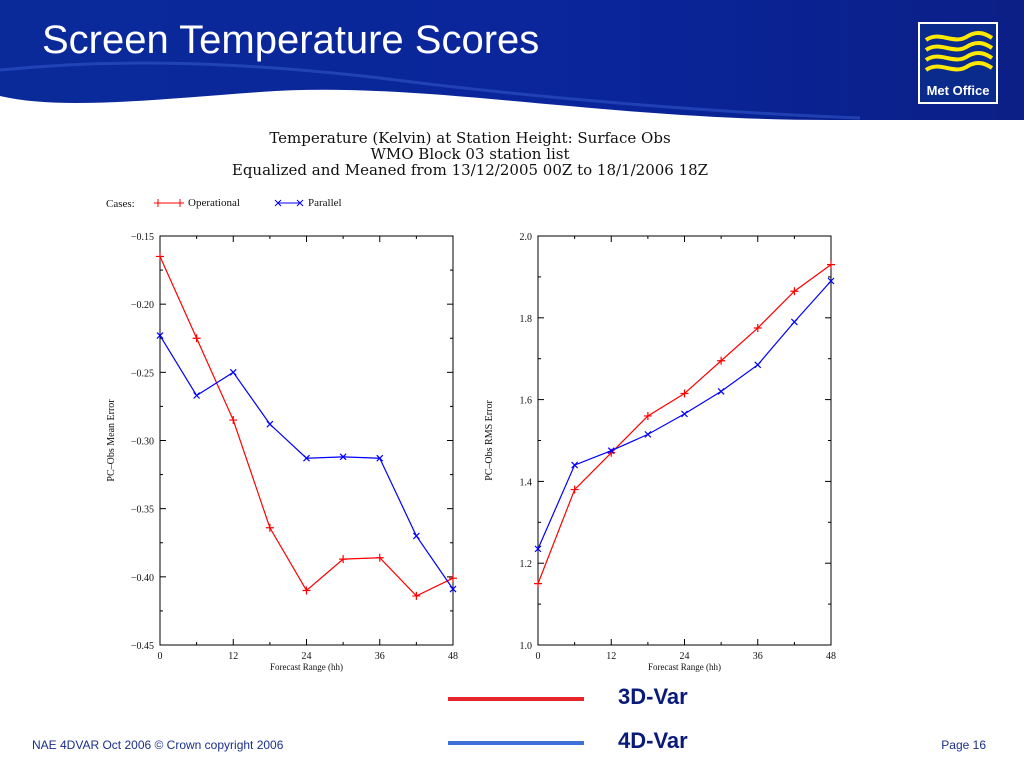 This screenshot has width=1024, height=768. I want to click on cases-parallel-label: Parallel, so click(325, 203).